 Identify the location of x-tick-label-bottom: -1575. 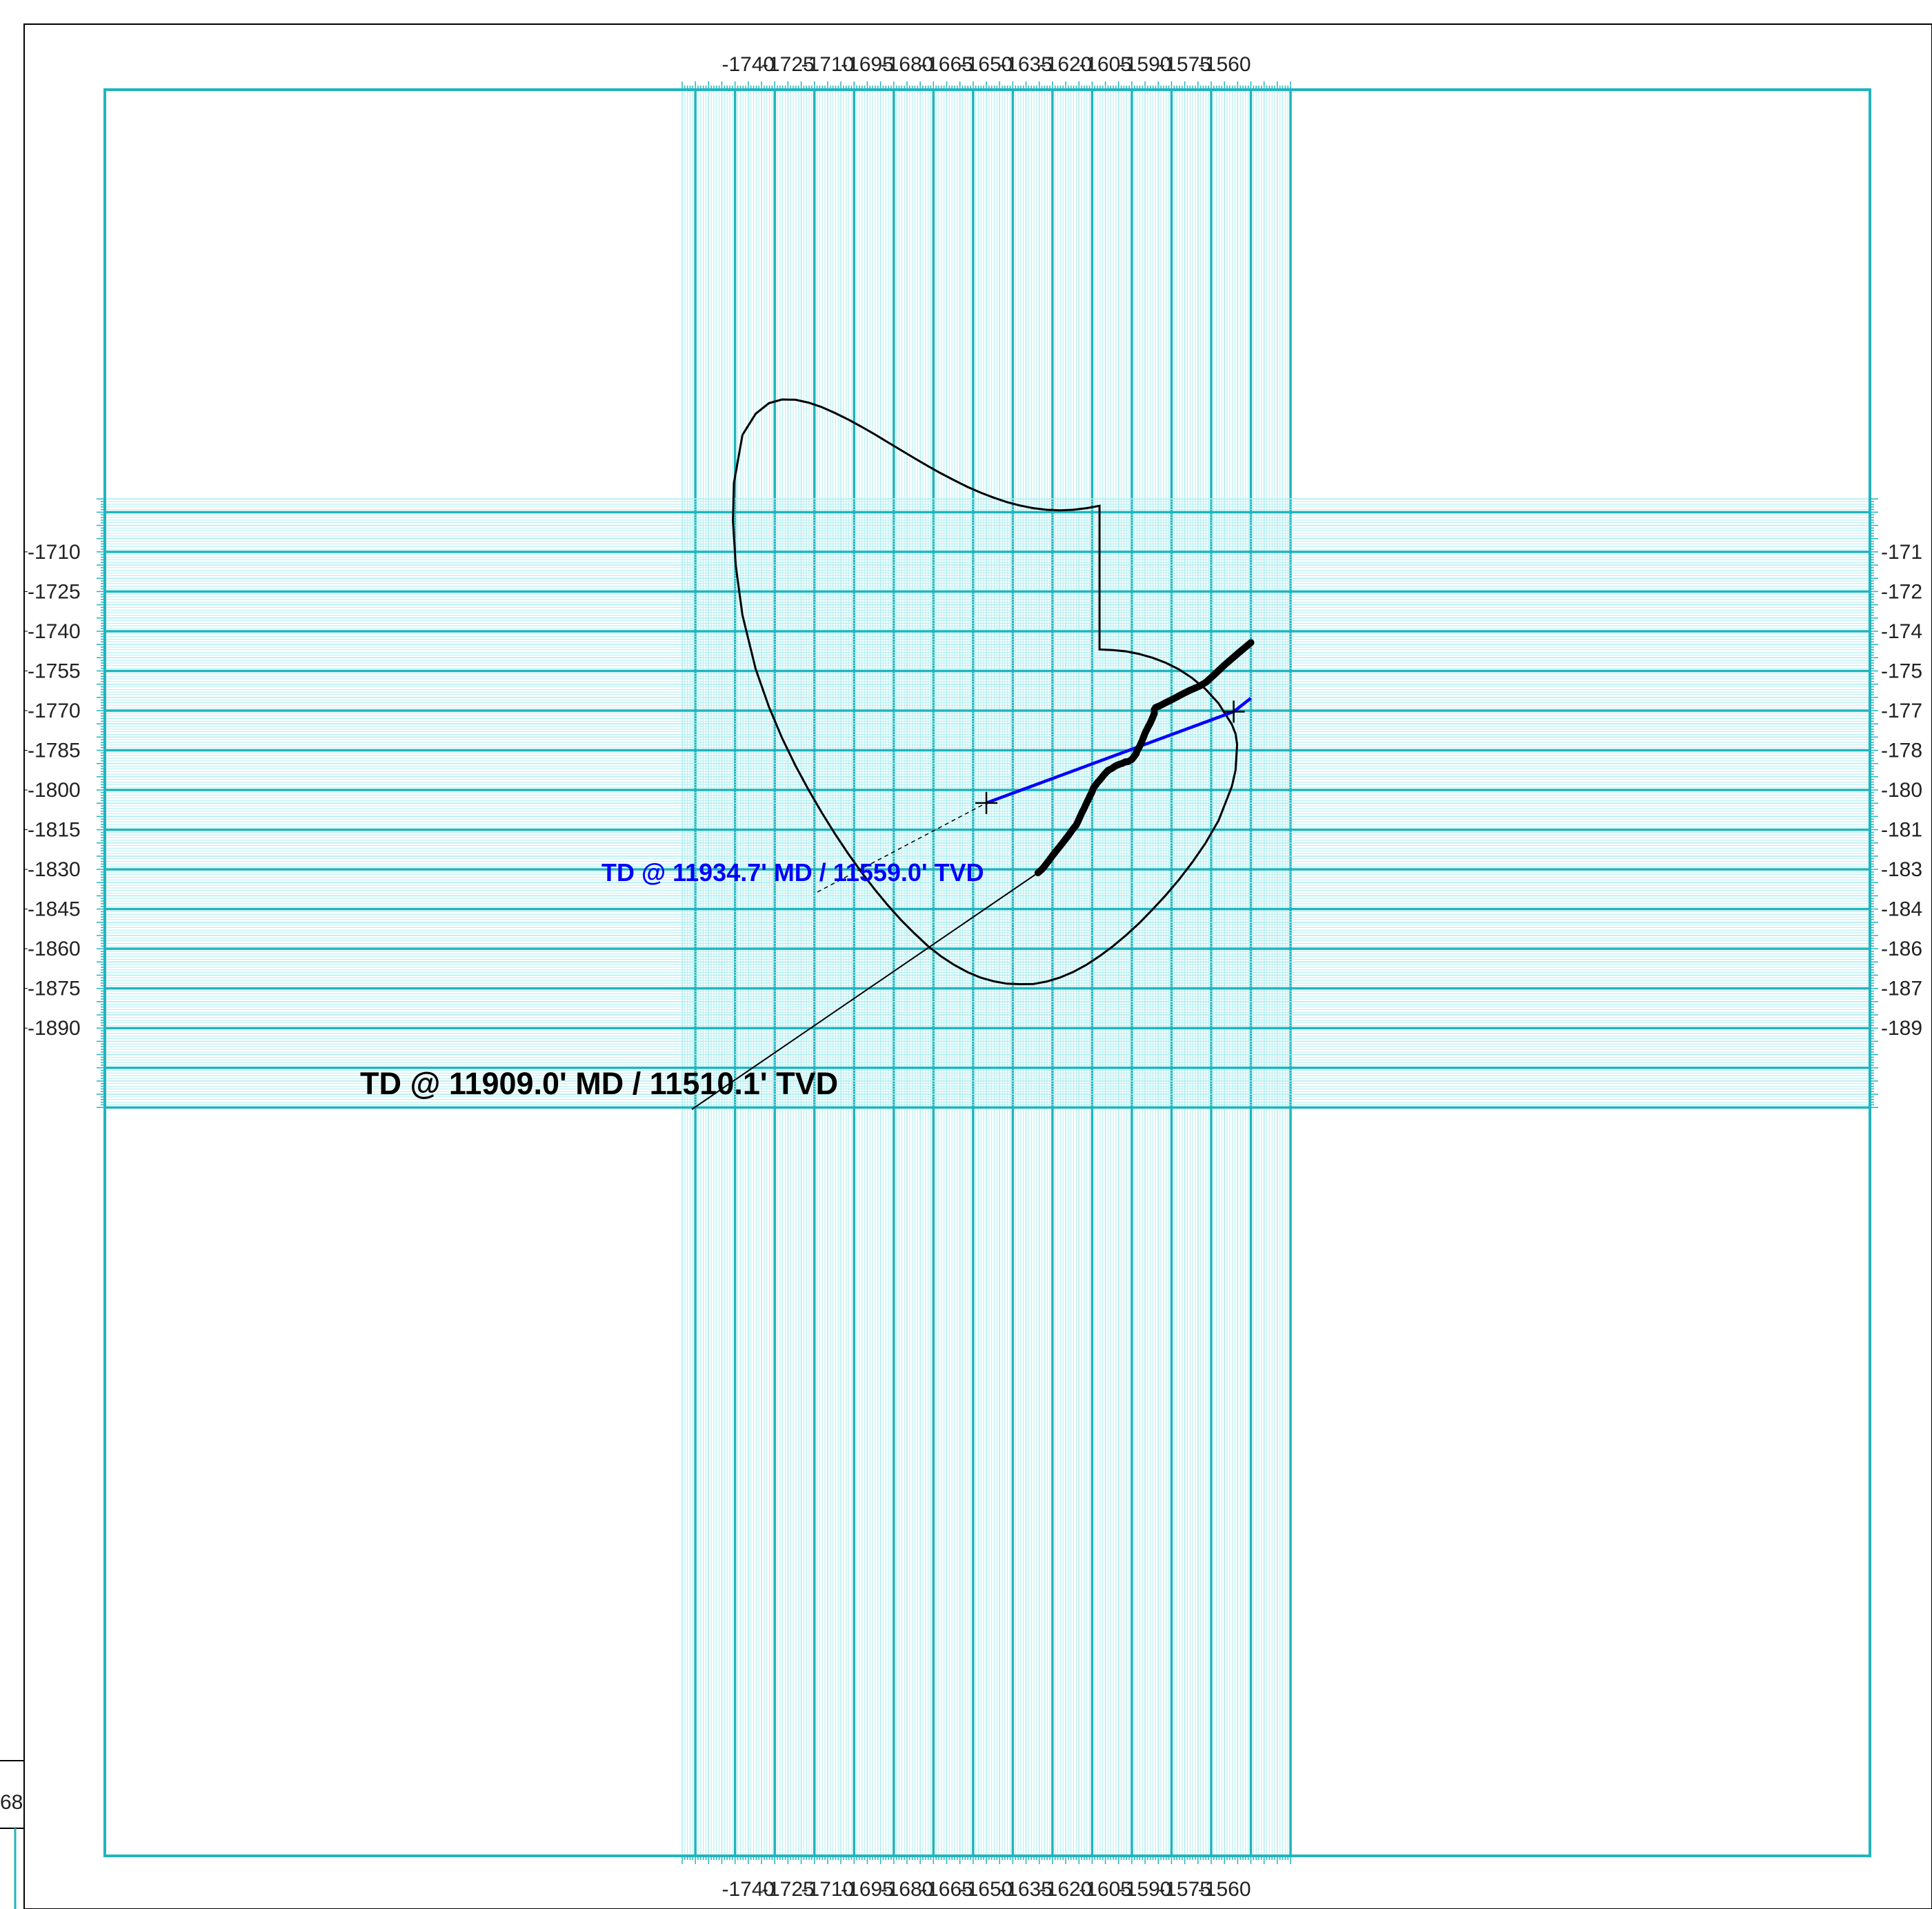
(1184, 1889).